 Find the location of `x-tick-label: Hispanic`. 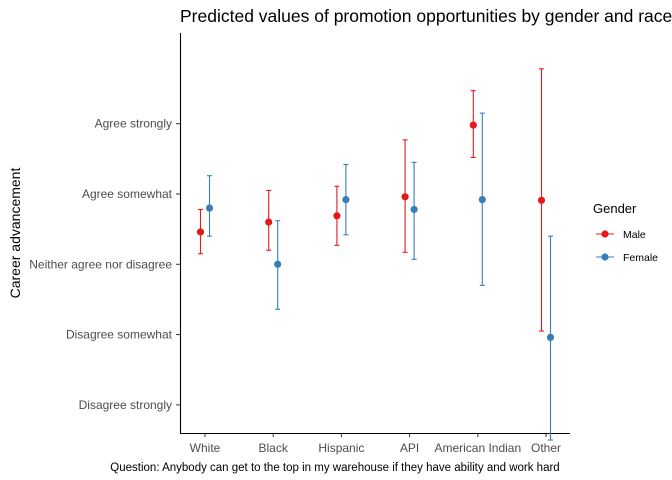

x-tick-label: Hispanic is located at coordinates (341, 448).